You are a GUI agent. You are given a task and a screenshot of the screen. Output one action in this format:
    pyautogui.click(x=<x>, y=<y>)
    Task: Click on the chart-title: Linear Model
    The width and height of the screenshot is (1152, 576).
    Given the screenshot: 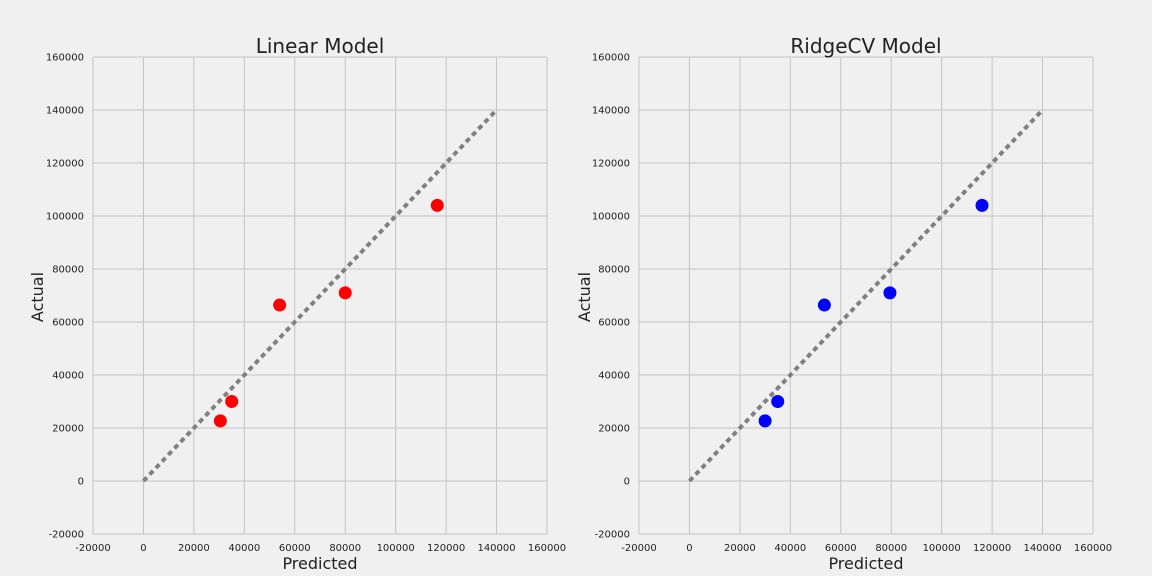 What is the action you would take?
    pyautogui.click(x=320, y=46)
    